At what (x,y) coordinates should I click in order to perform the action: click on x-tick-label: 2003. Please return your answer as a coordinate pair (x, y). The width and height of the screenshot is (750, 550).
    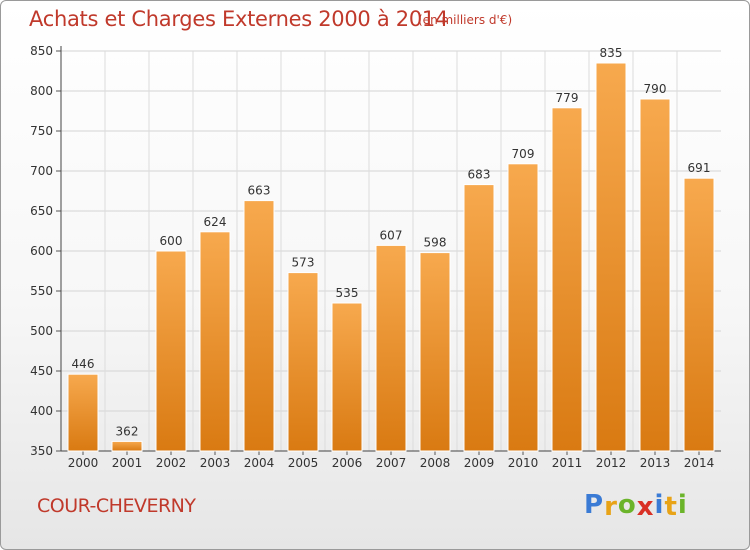
    Looking at the image, I should click on (215, 463).